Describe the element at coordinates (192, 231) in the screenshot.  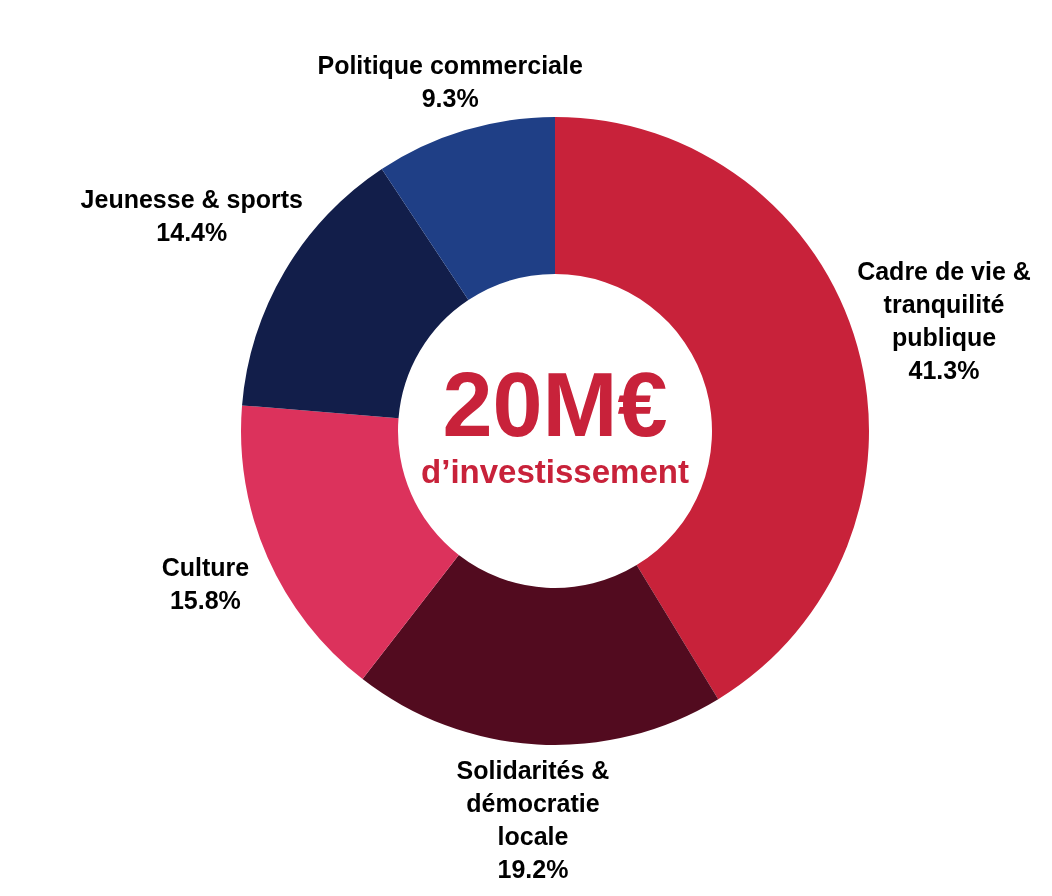
I see `data-label: 14.4%` at that location.